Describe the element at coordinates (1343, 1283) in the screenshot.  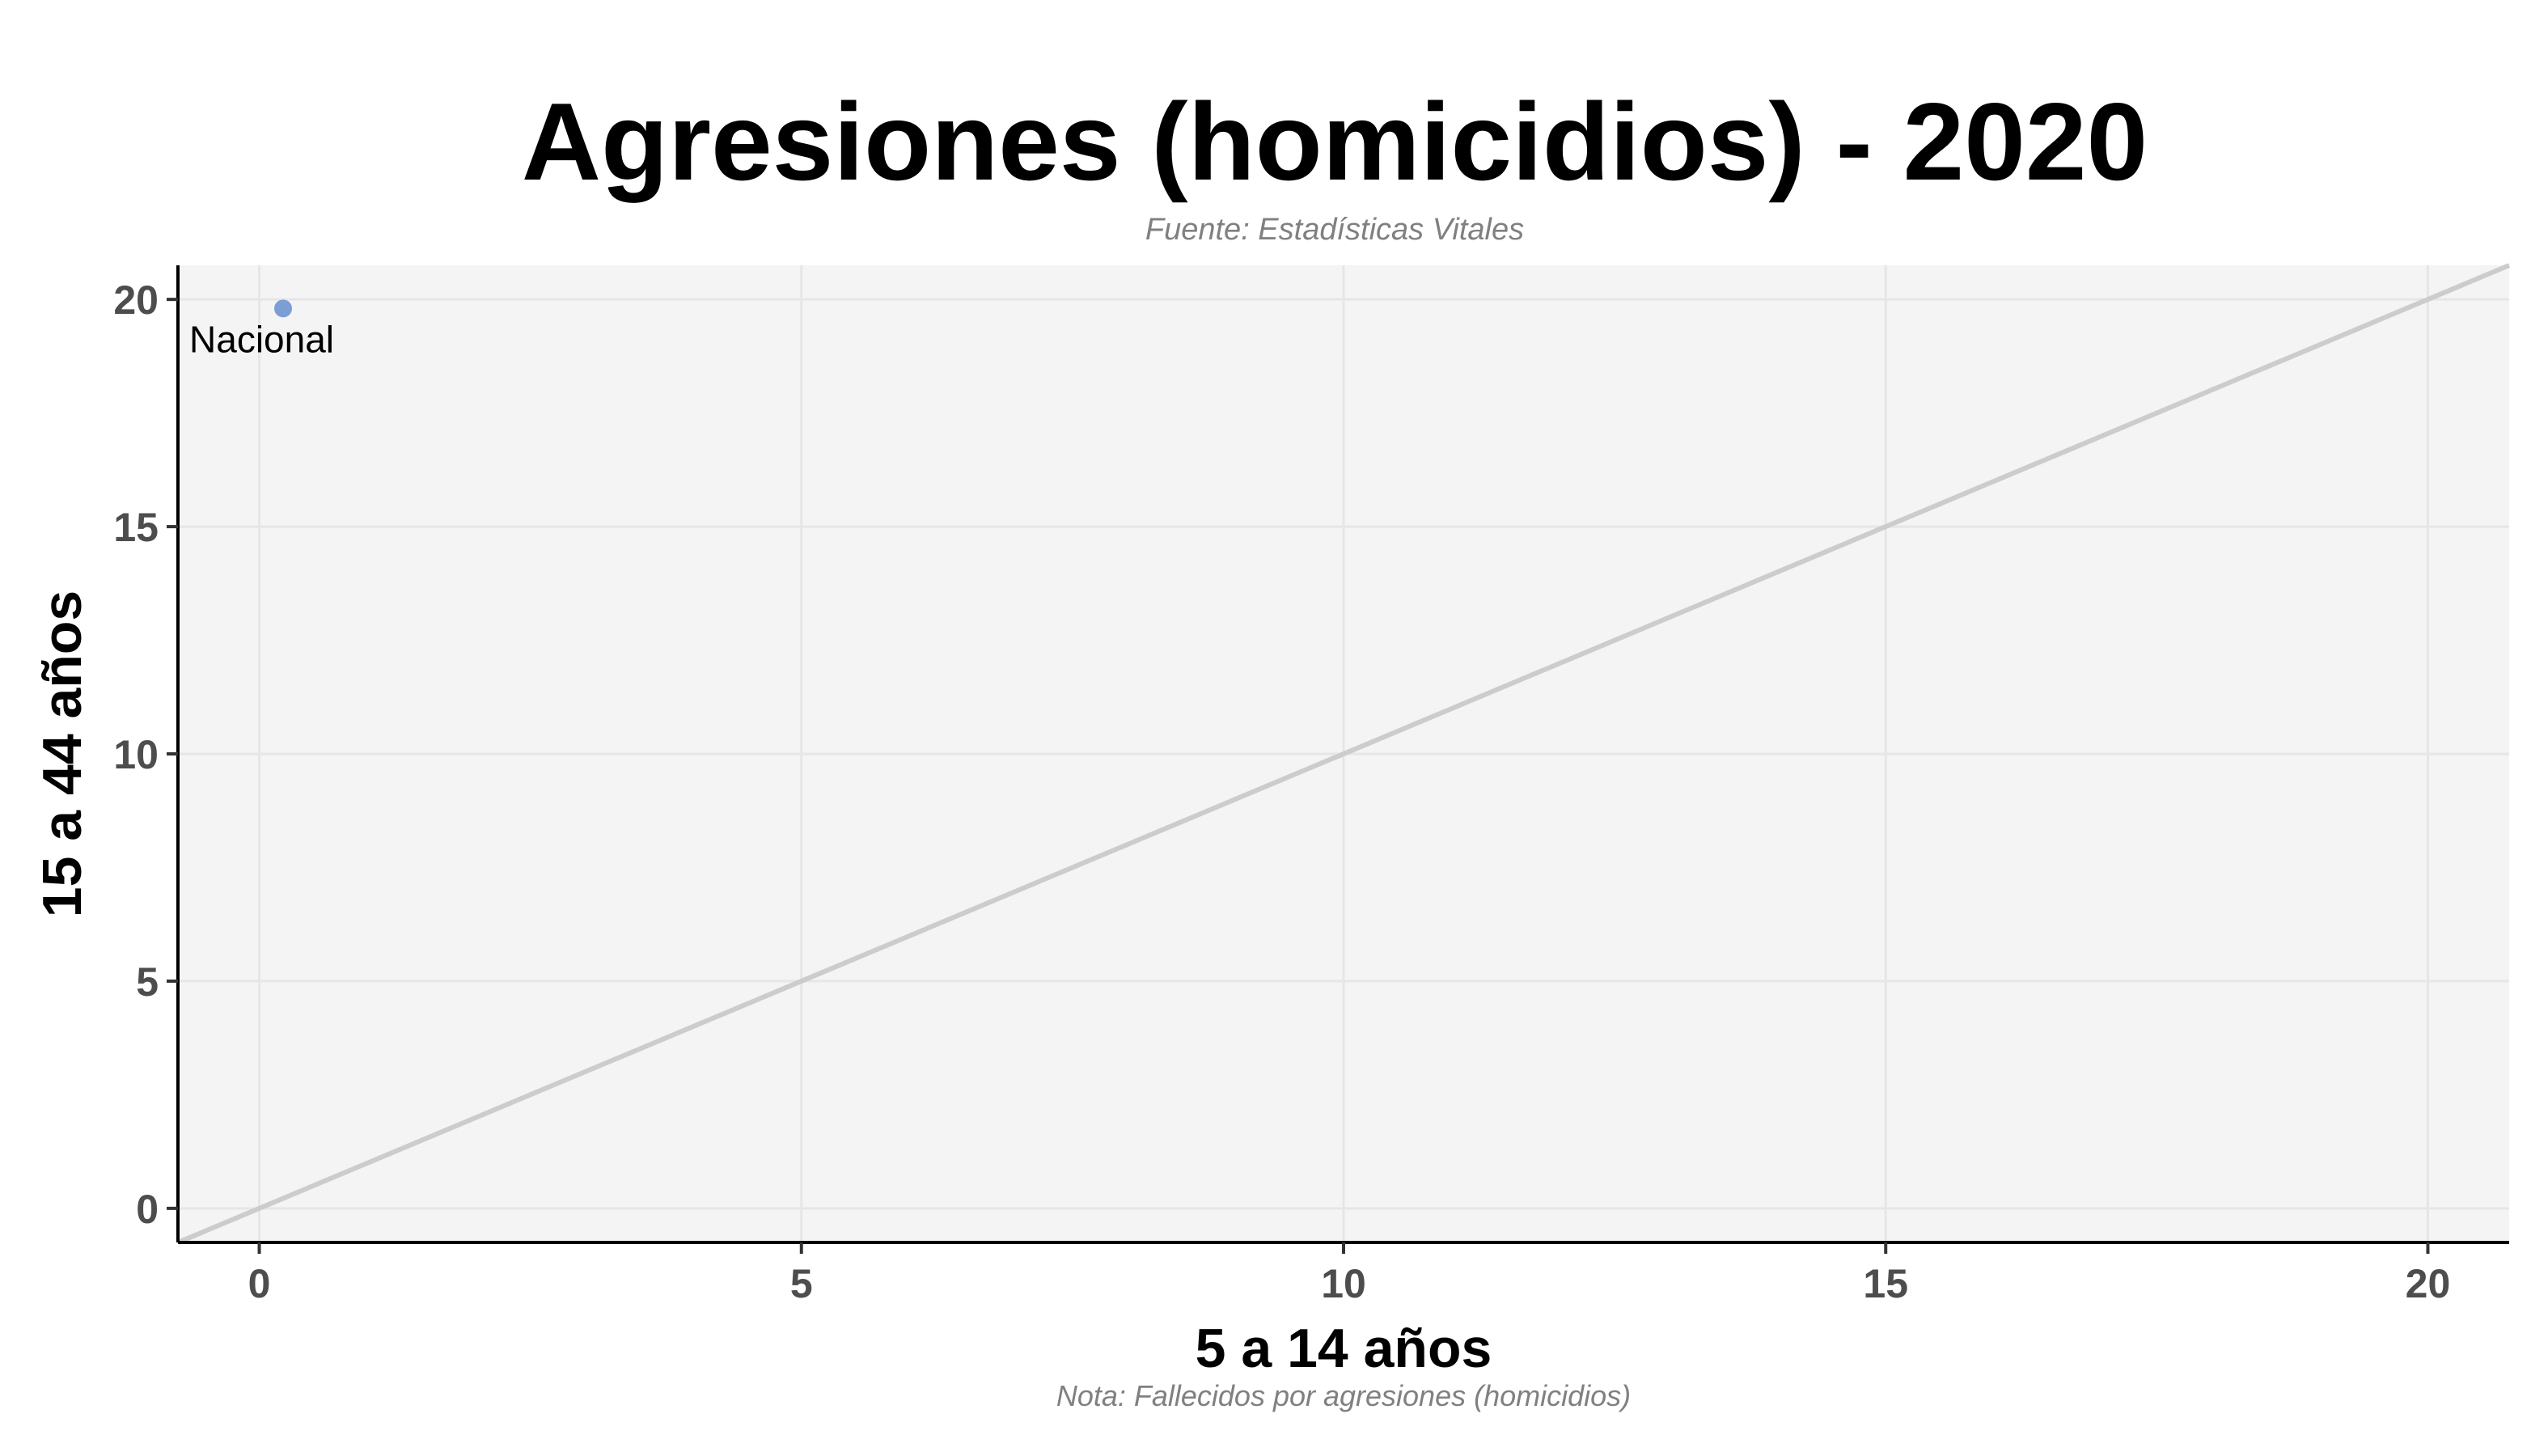
I see `x-tick-label: 10` at that location.